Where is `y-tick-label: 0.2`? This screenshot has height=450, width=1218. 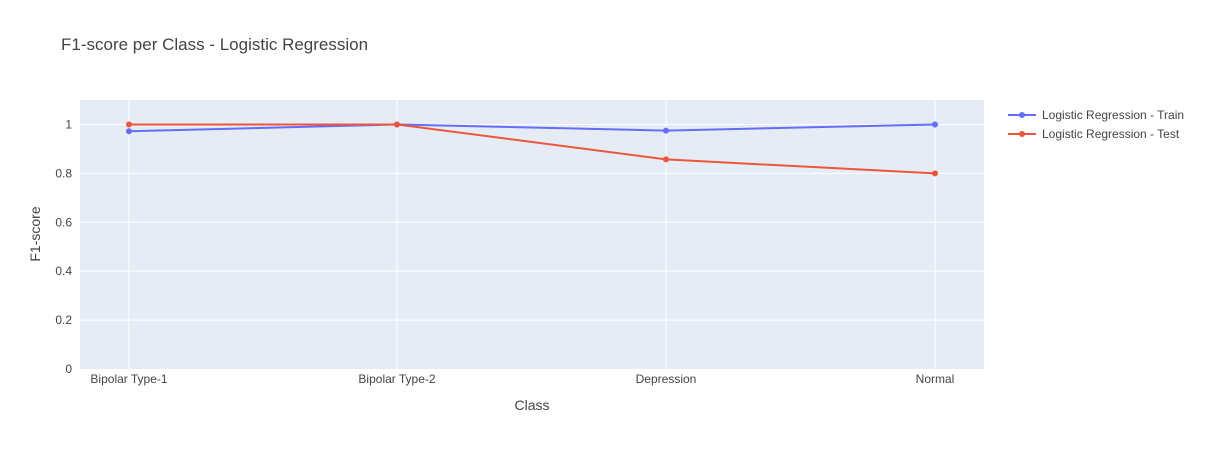
y-tick-label: 0.2 is located at coordinates (63, 320).